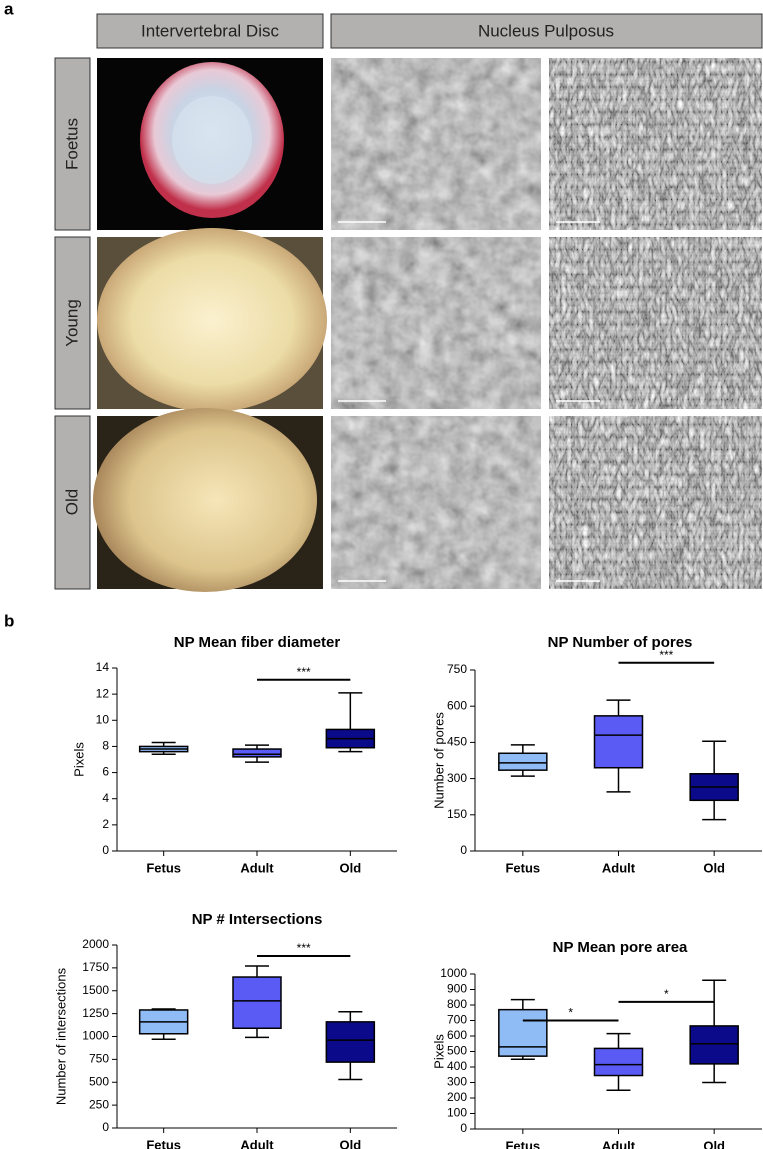 This screenshot has width=763, height=1149. What do you see at coordinates (457, 814) in the screenshot?
I see `y-tick-label: 150` at bounding box center [457, 814].